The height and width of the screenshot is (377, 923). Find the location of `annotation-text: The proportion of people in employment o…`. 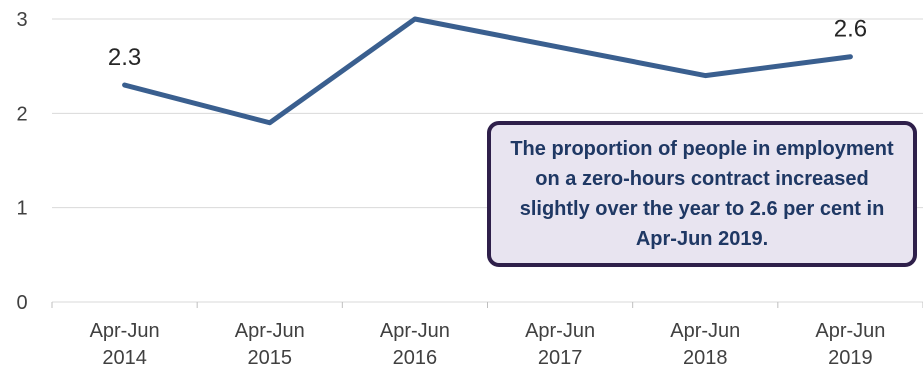

annotation-text: The proportion of people in employment o… is located at coordinates (702, 194).